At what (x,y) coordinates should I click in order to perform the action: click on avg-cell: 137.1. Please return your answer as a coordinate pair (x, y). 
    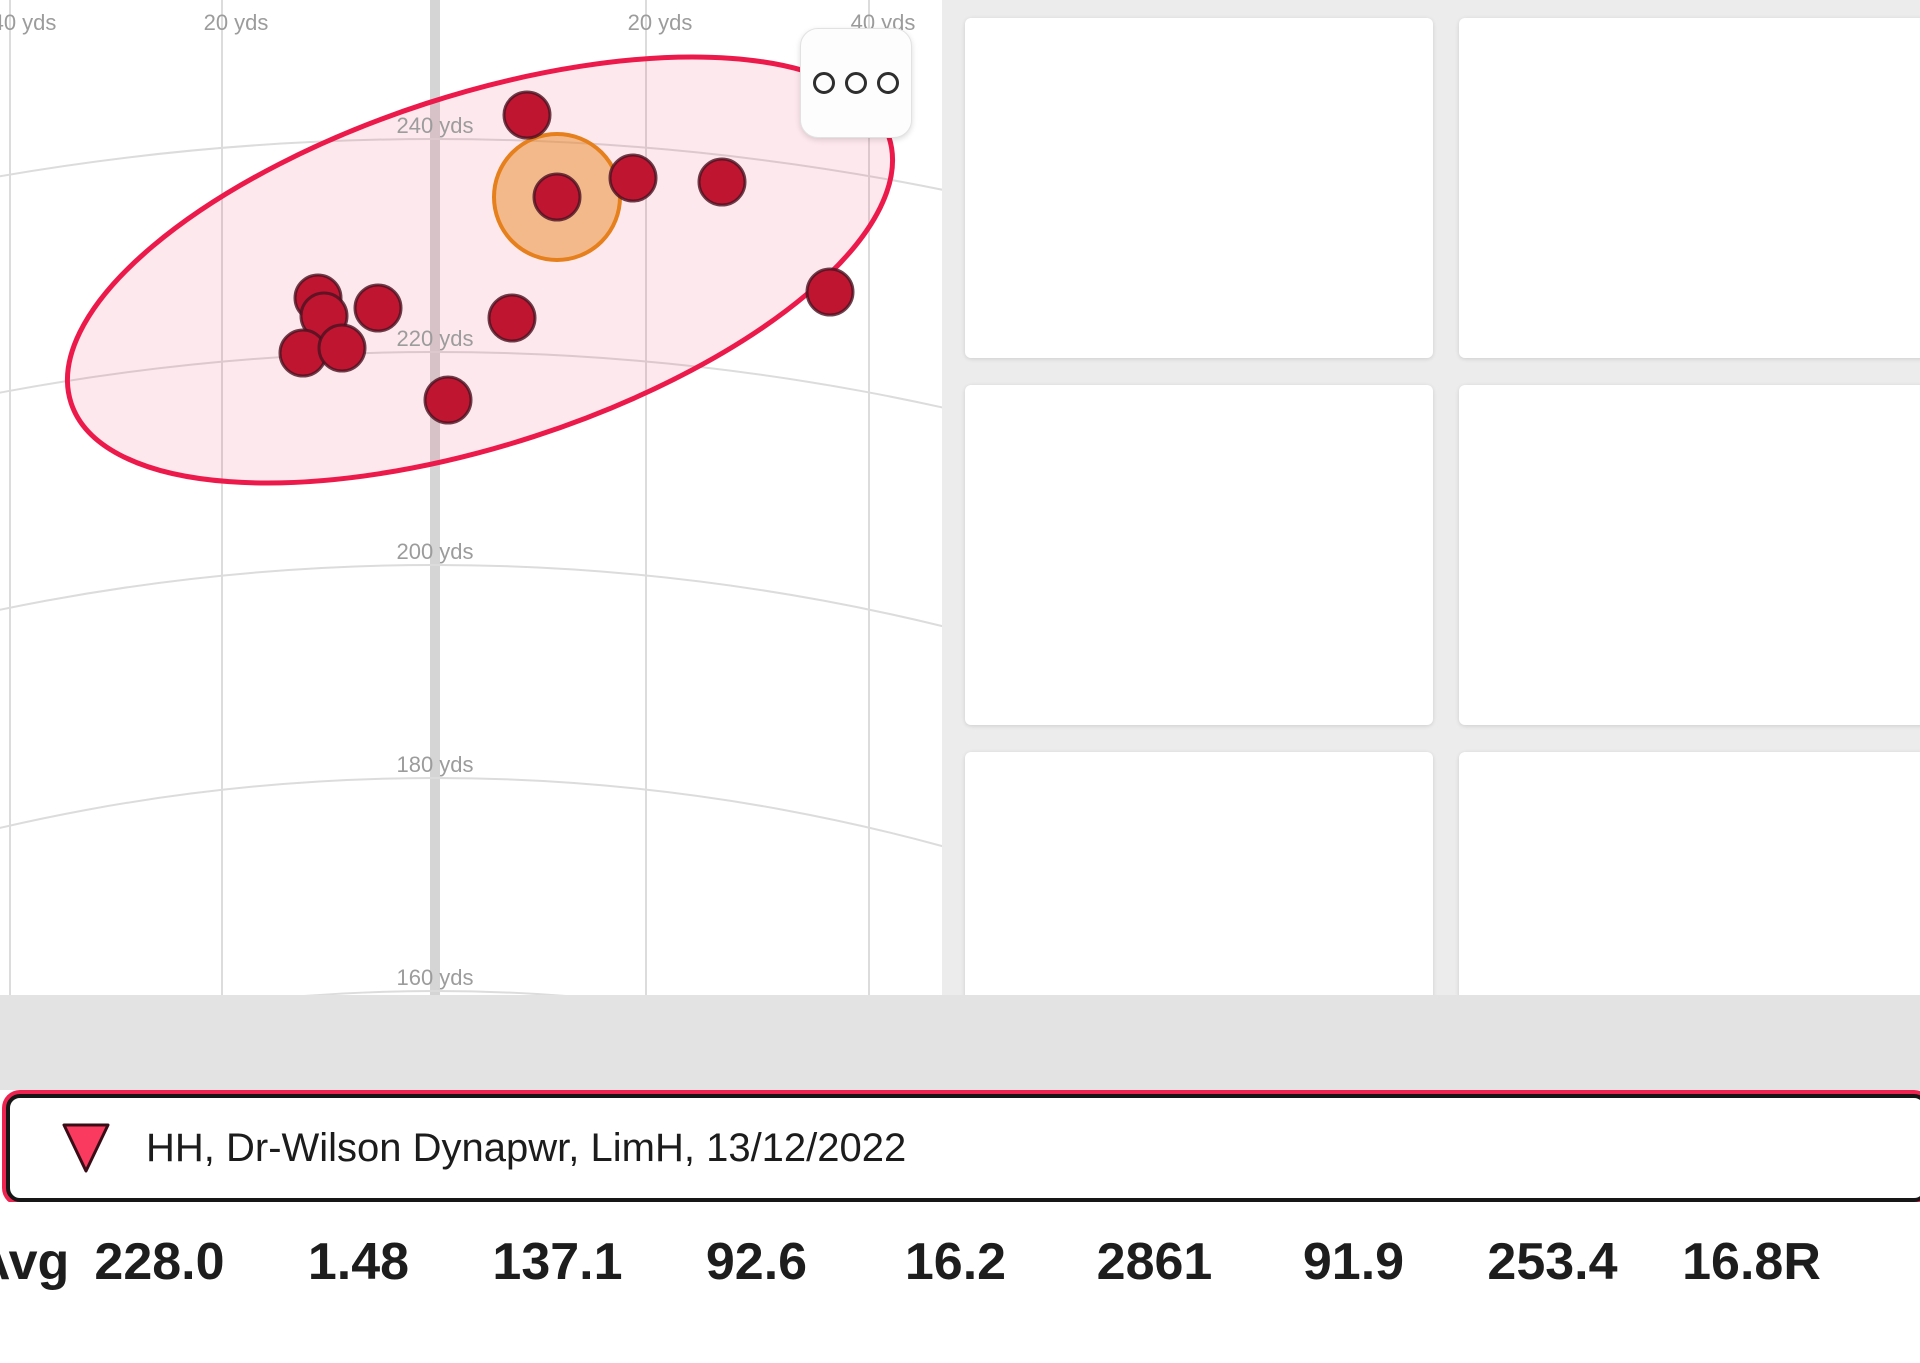
    Looking at the image, I should click on (557, 1262).